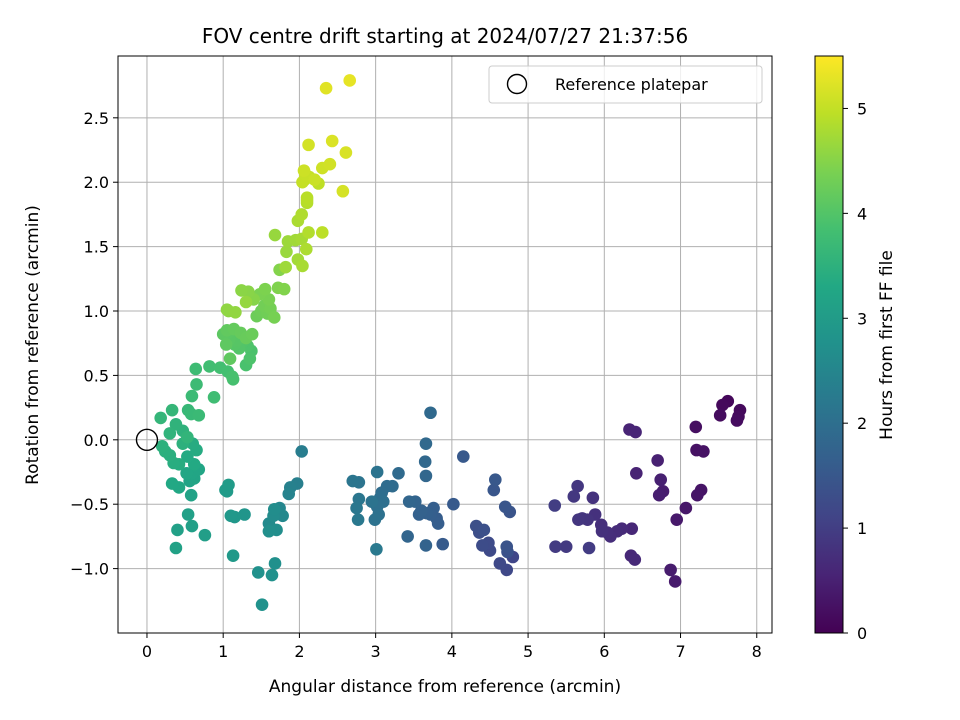 Image resolution: width=960 pixels, height=720 pixels. Describe the element at coordinates (757, 651) in the screenshot. I see `x-tick-label: 8` at that location.